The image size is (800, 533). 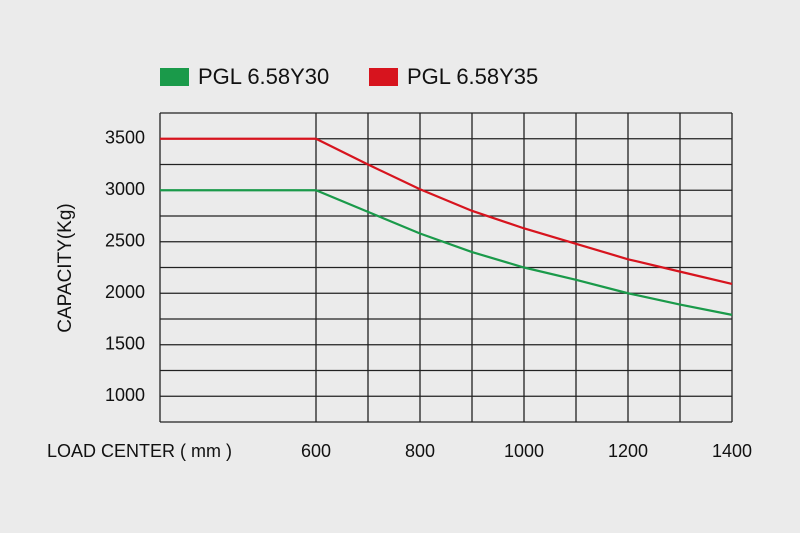 I want to click on y-tick-label: 3000, so click(x=125, y=189).